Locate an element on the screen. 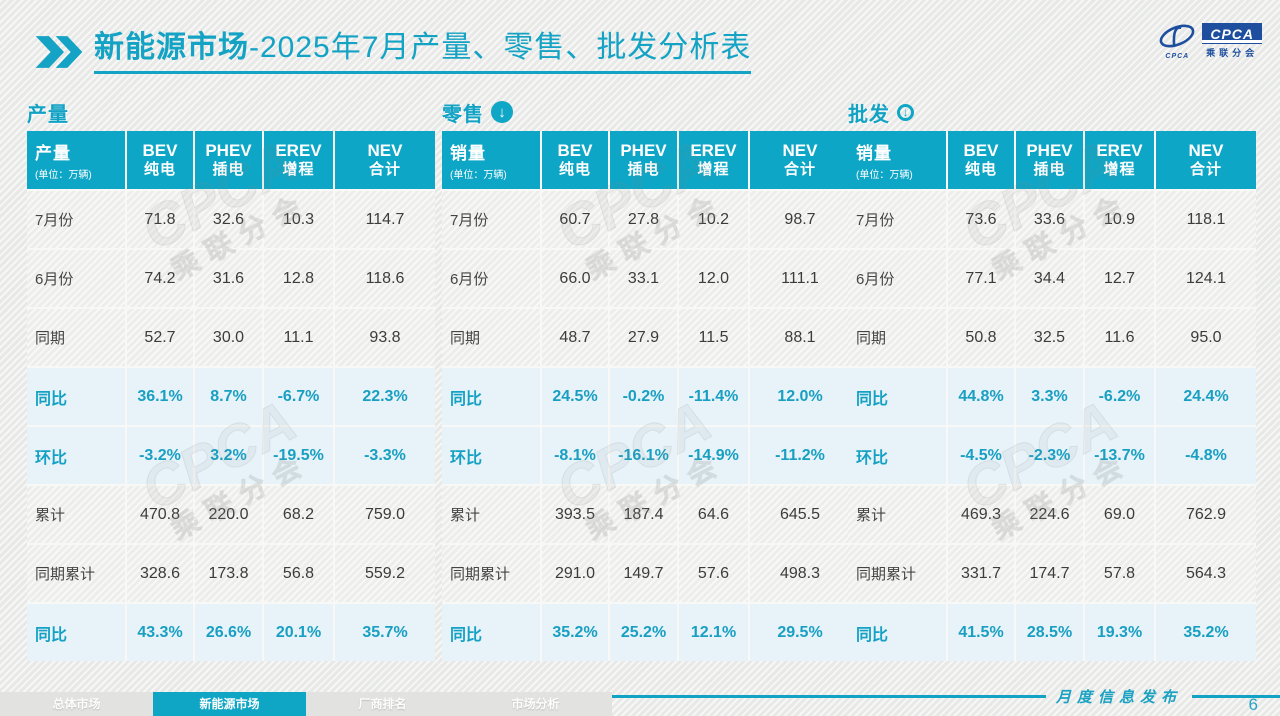  column-header-erev: EREV 增程 is located at coordinates (1119, 160).